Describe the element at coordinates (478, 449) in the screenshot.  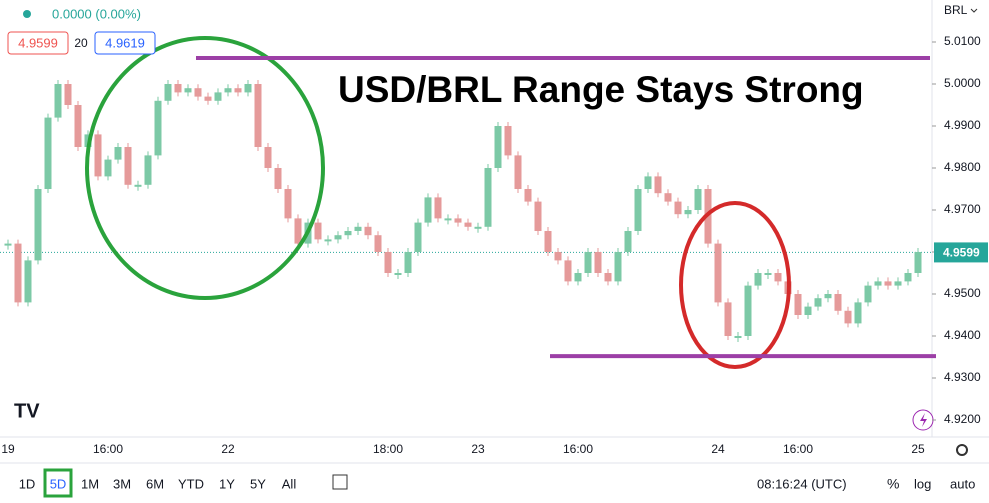
I see `x-tick-label: 23` at that location.